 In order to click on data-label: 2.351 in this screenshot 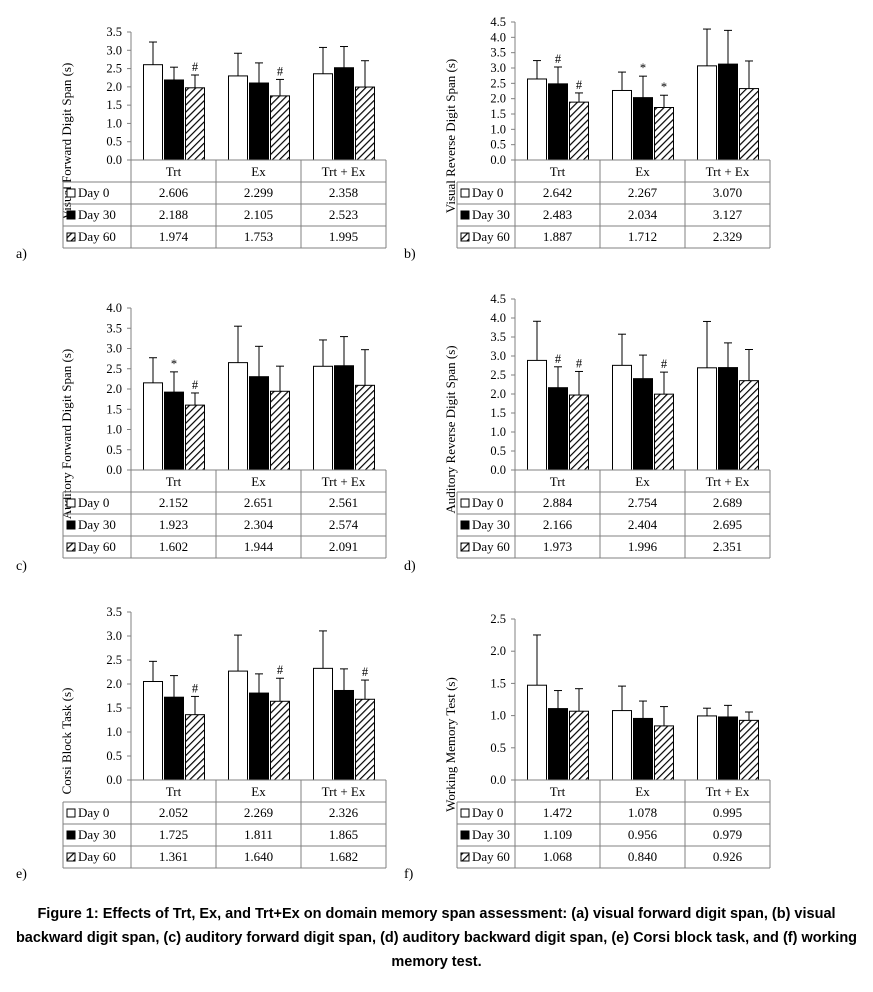, I will do `click(727, 546)`.